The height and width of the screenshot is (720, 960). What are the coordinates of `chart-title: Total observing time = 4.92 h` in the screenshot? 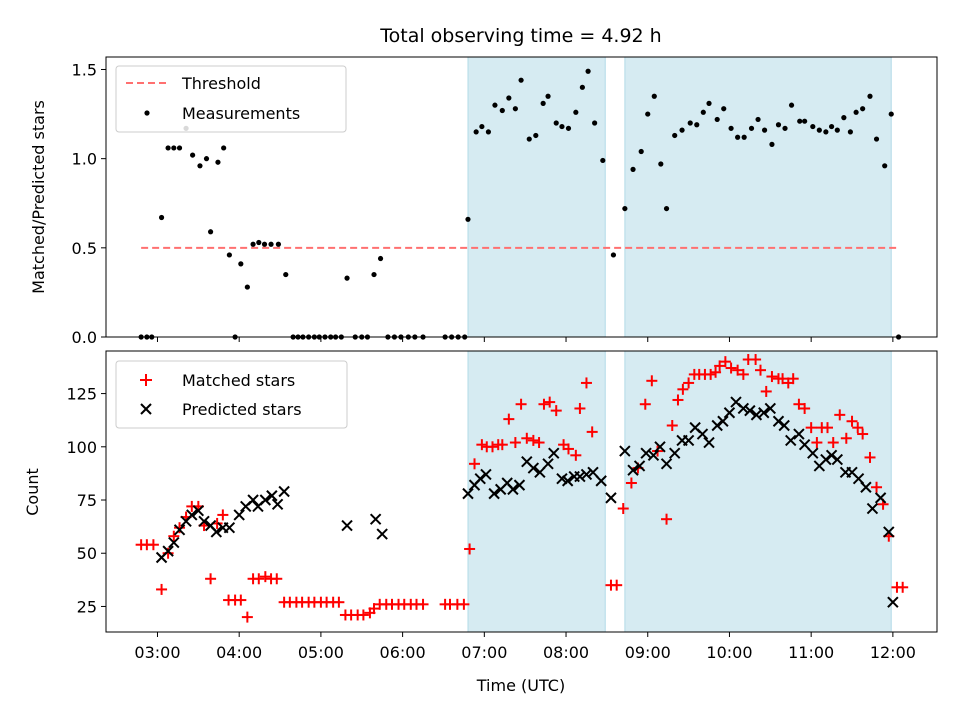 It's located at (520, 36).